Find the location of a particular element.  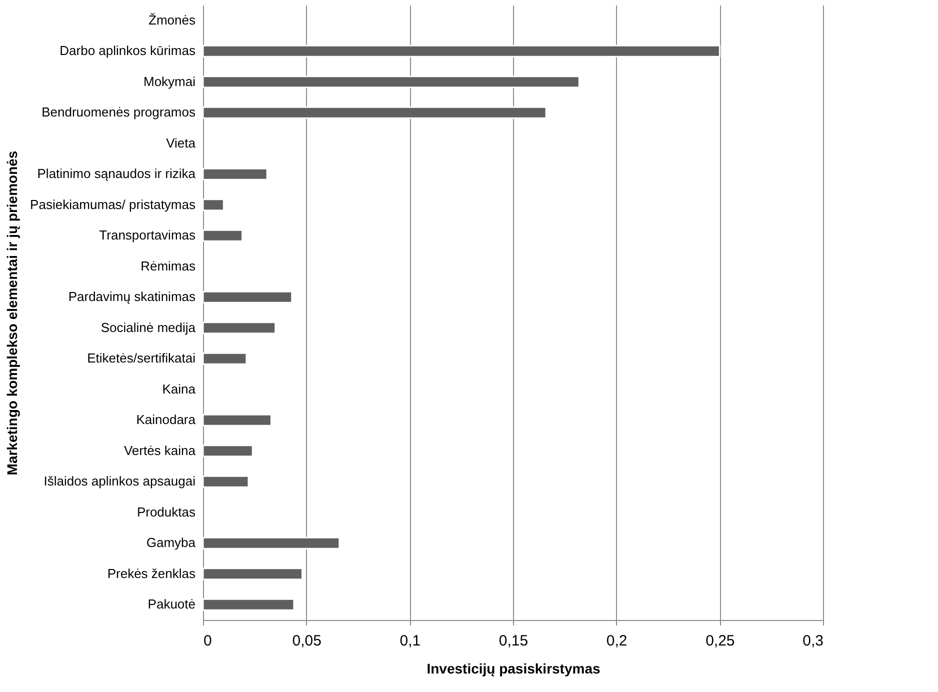

y-tick-label: Mokymai is located at coordinates (169, 81).